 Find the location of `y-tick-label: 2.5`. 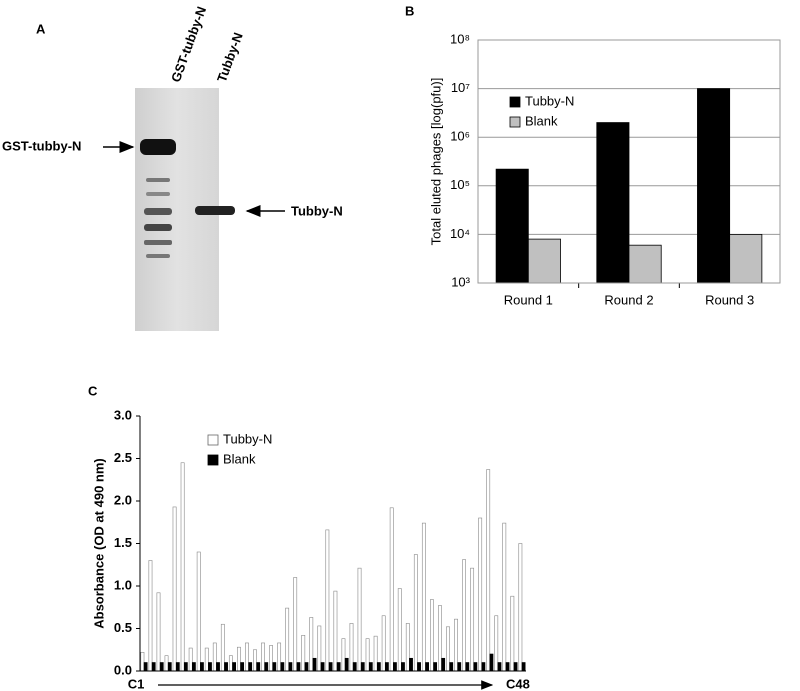

y-tick-label: 2.5 is located at coordinates (123, 457).